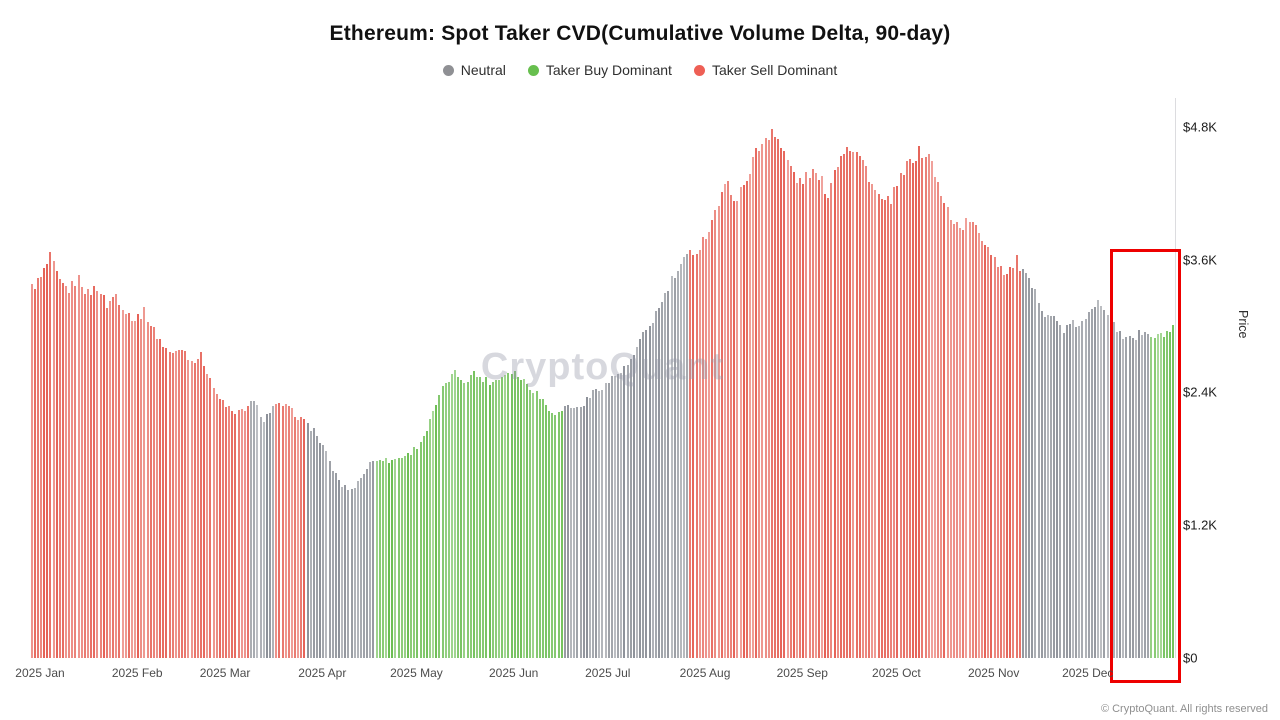 Image resolution: width=1280 pixels, height=720 pixels. What do you see at coordinates (1200, 127) in the screenshot?
I see `y-tick-label: $4.8K` at bounding box center [1200, 127].